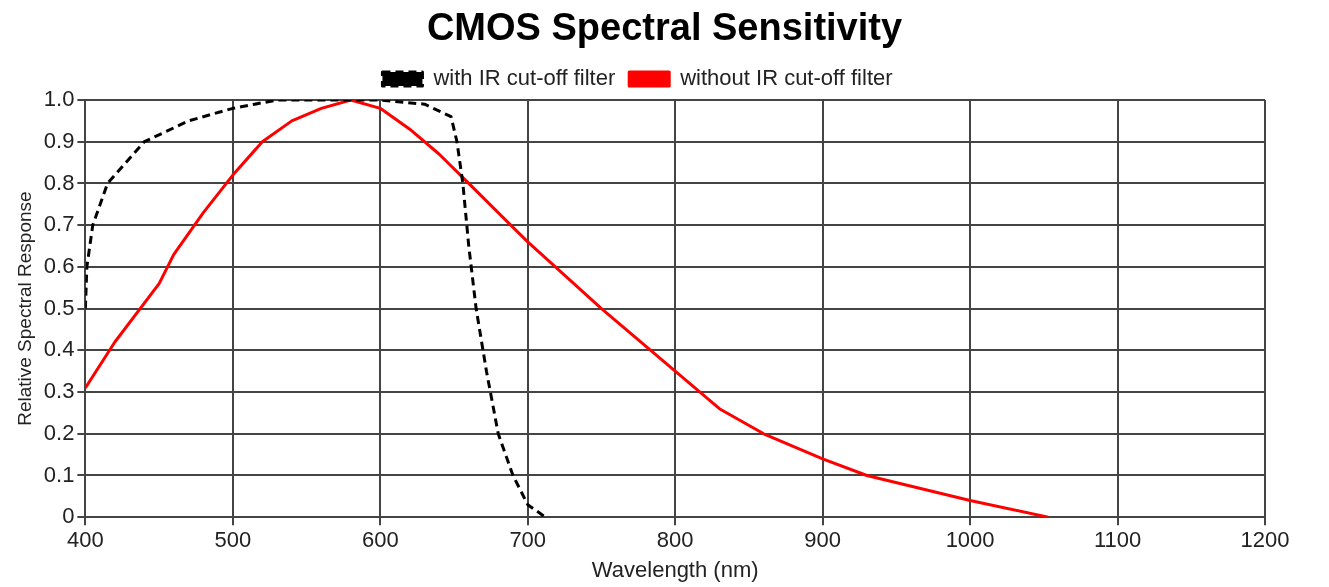 The height and width of the screenshot is (587, 1329). I want to click on y-tick-label: 0.9, so click(59, 140).